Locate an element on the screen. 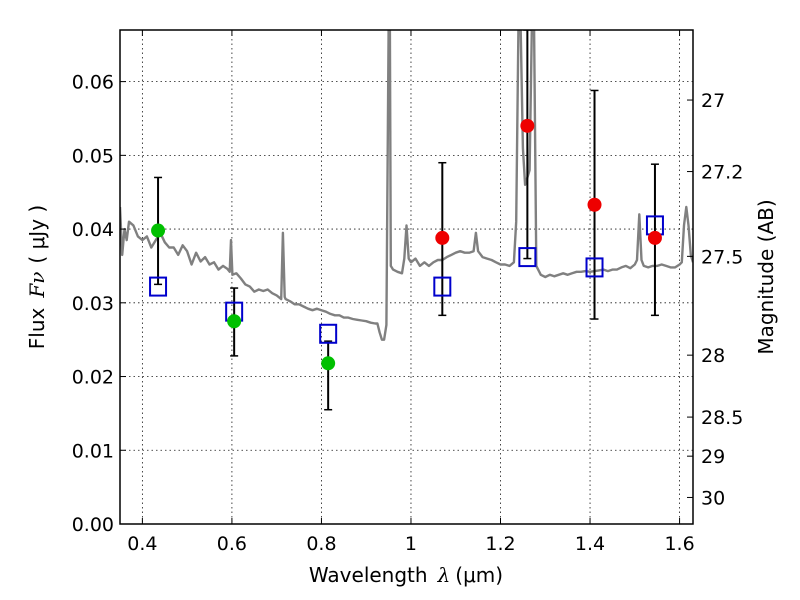 Image resolution: width=800 pixels, height=600 pixels. y-tick-label: 0.06 is located at coordinates (93, 83).